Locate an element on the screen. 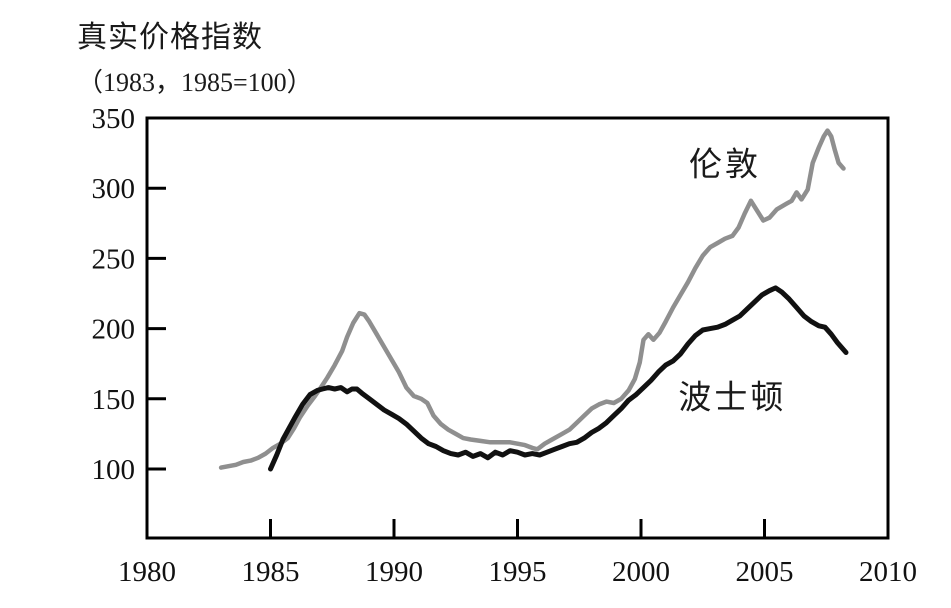 The height and width of the screenshot is (608, 951). boston-label: 波士顿 is located at coordinates (732, 397).